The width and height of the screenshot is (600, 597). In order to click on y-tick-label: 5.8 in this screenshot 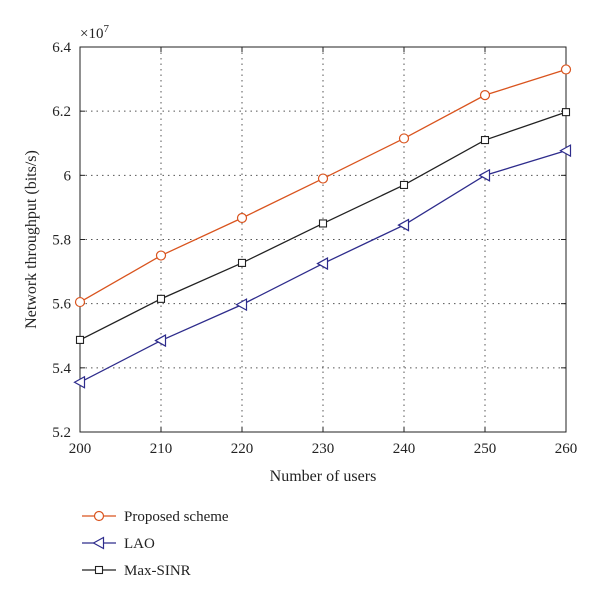, I will do `click(61, 241)`.